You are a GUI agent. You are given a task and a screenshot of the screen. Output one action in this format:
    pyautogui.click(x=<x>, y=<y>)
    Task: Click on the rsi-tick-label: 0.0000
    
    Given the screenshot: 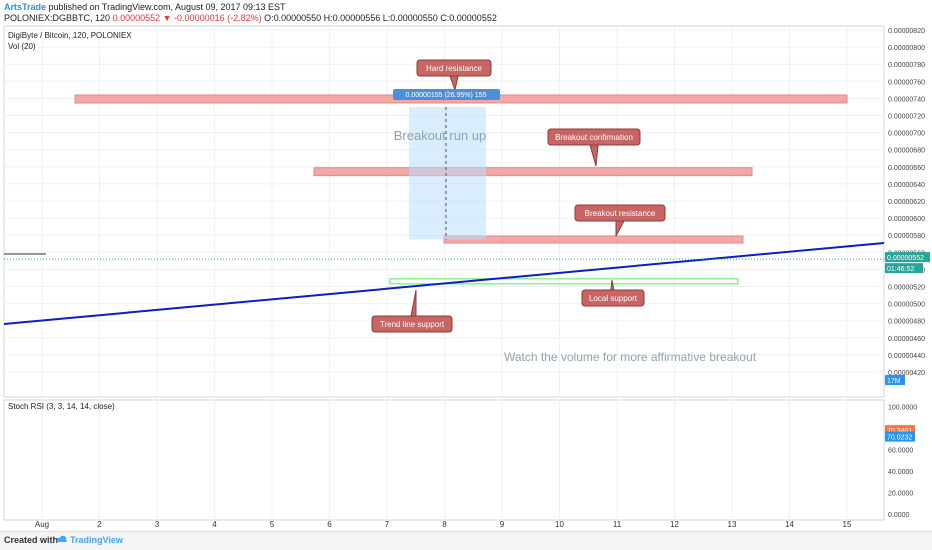 What is the action you would take?
    pyautogui.click(x=899, y=515)
    